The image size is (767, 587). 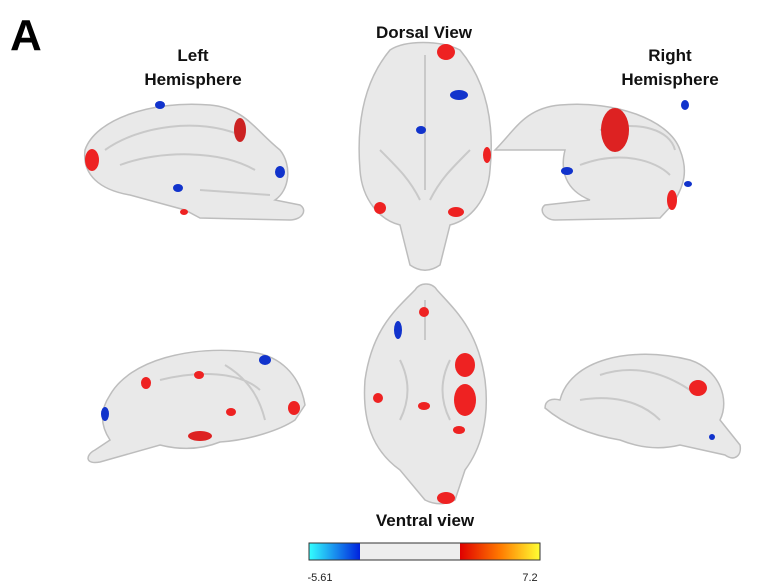 What do you see at coordinates (424, 32) in the screenshot?
I see `view-label: Dorsal View` at bounding box center [424, 32].